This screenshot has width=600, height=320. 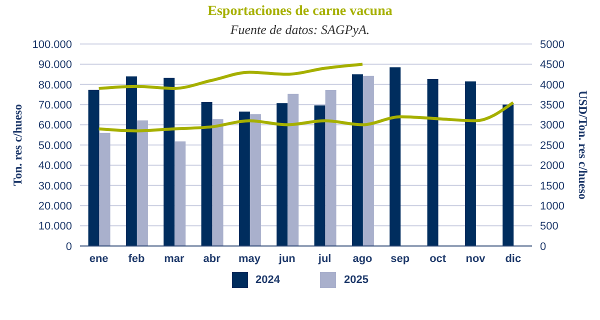 I want to click on x-tick-label: ago, so click(x=362, y=258).